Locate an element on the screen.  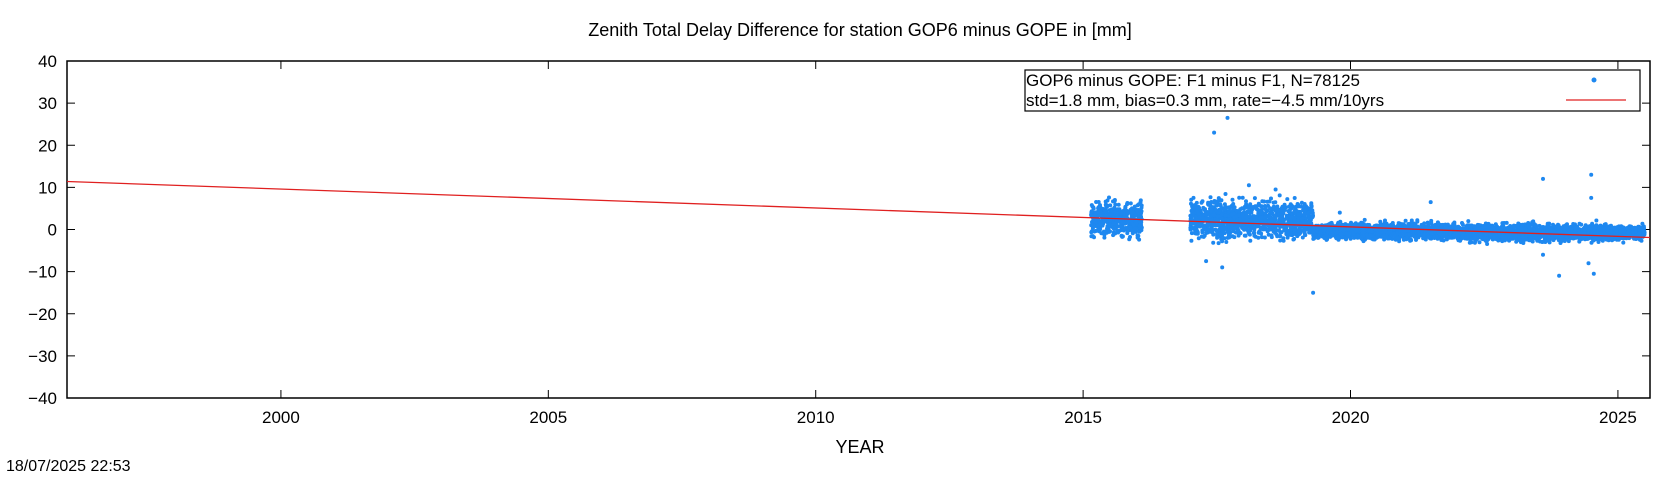
y-tick-label: 0 is located at coordinates (52, 230).